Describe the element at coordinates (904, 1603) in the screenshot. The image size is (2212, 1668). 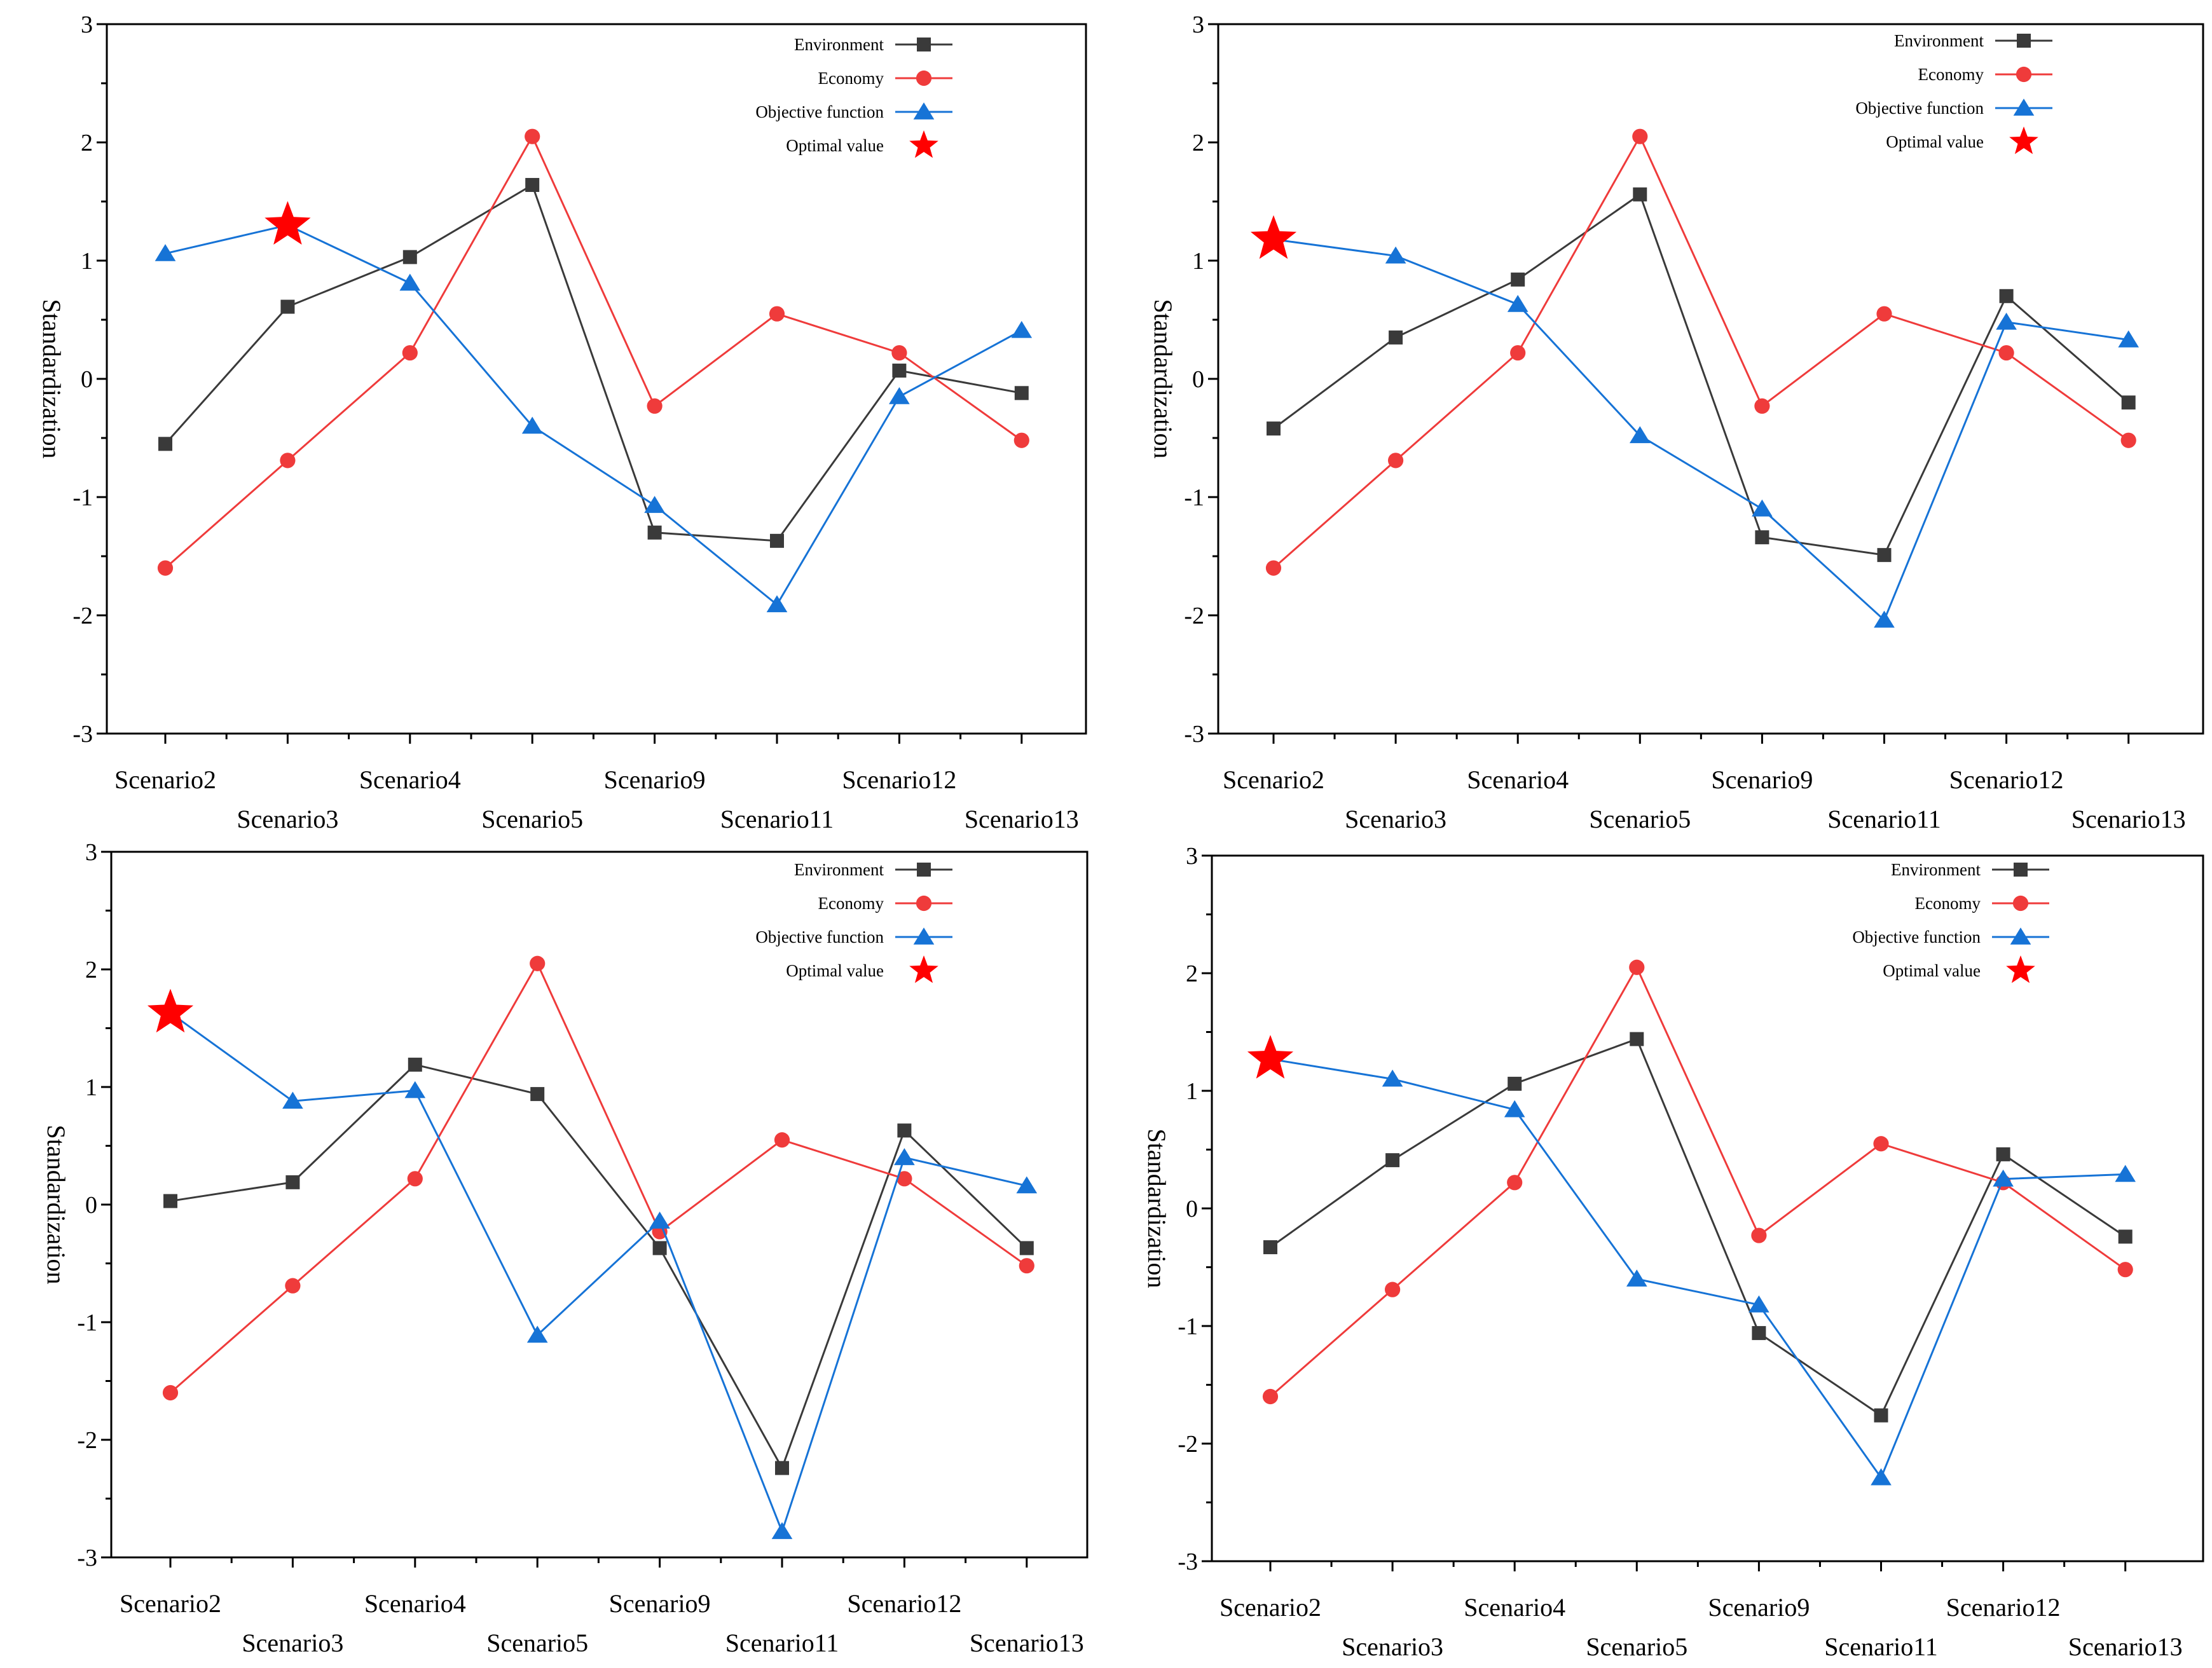
I see `x-tick-label: Scenario12` at that location.